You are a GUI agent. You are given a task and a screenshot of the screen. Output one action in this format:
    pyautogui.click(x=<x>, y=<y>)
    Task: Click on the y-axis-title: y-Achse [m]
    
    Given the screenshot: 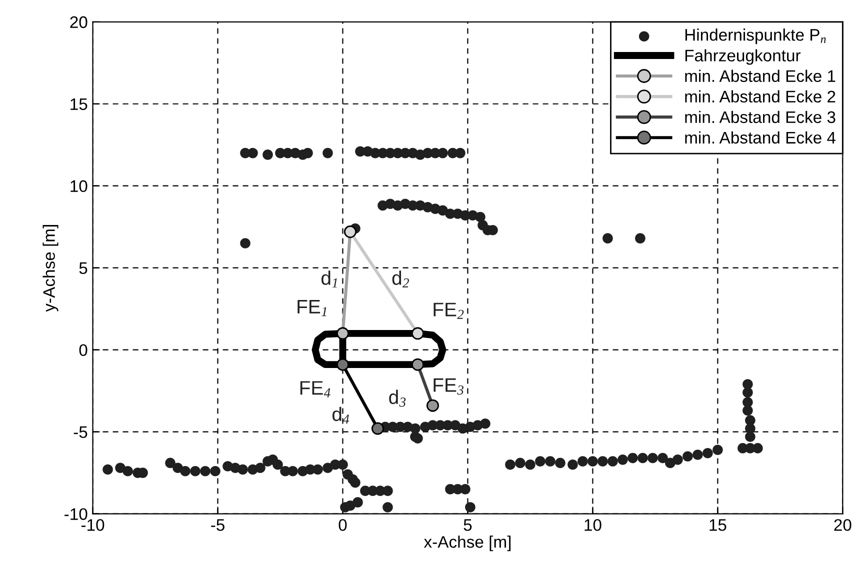 What is the action you would take?
    pyautogui.click(x=50, y=268)
    